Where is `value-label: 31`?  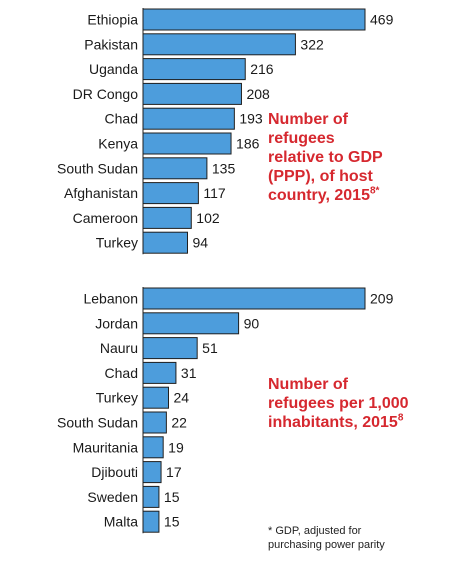 value-label: 31 is located at coordinates (189, 373).